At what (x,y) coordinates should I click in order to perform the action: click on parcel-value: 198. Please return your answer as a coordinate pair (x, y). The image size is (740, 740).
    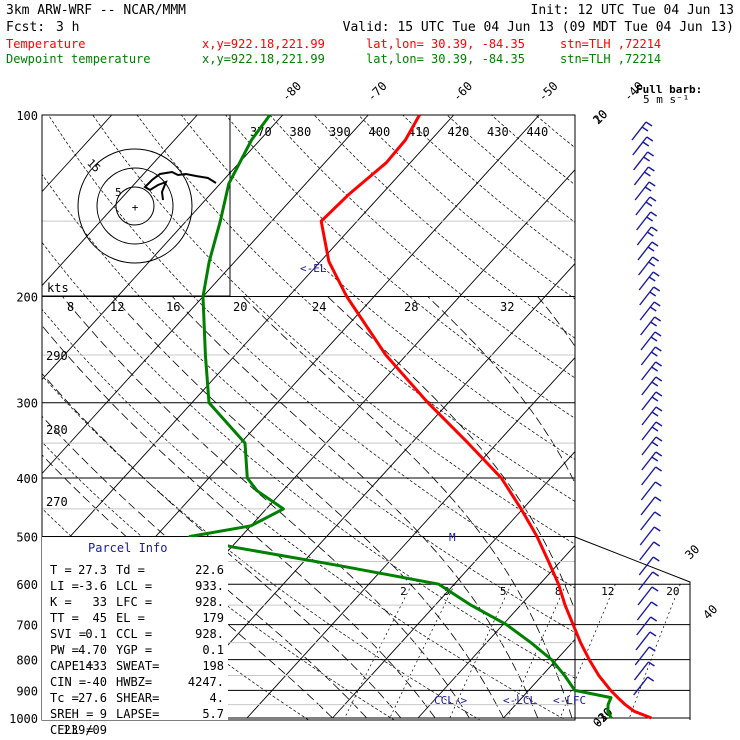
    Looking at the image, I should click on (213, 666).